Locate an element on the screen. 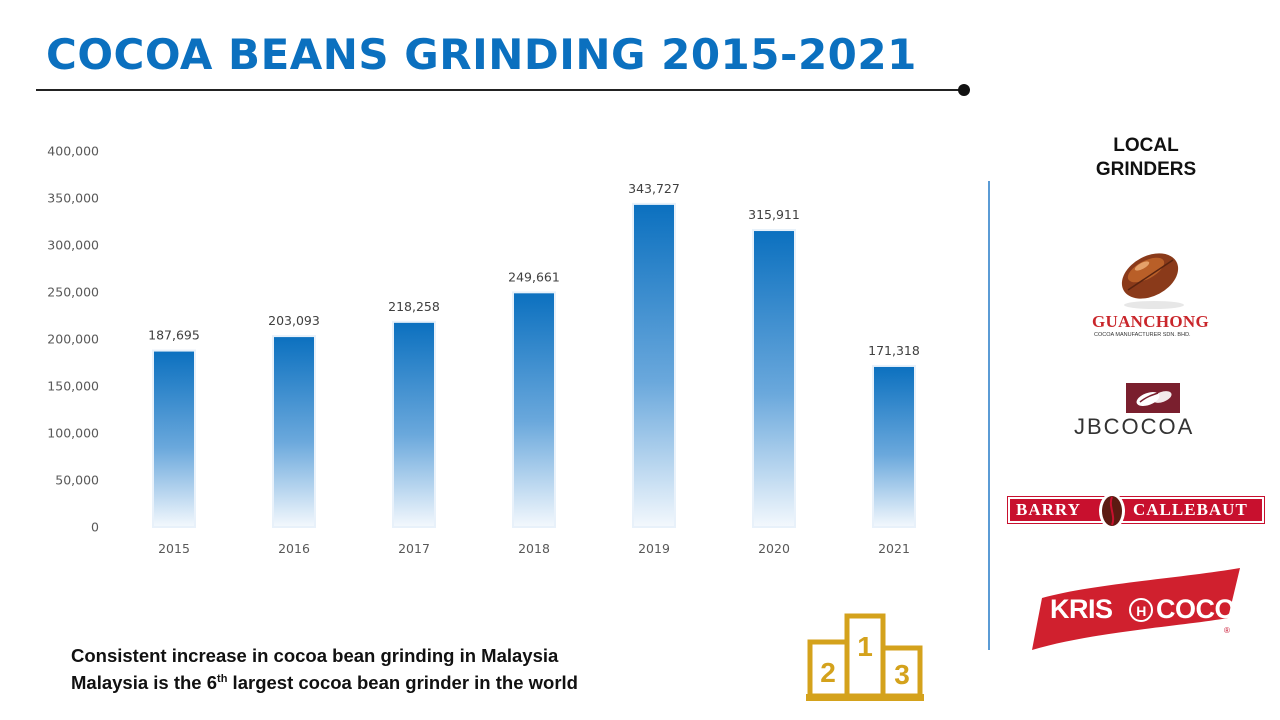 This screenshot has width=1280, height=720. y-tick-label: 300,000 is located at coordinates (73, 245).